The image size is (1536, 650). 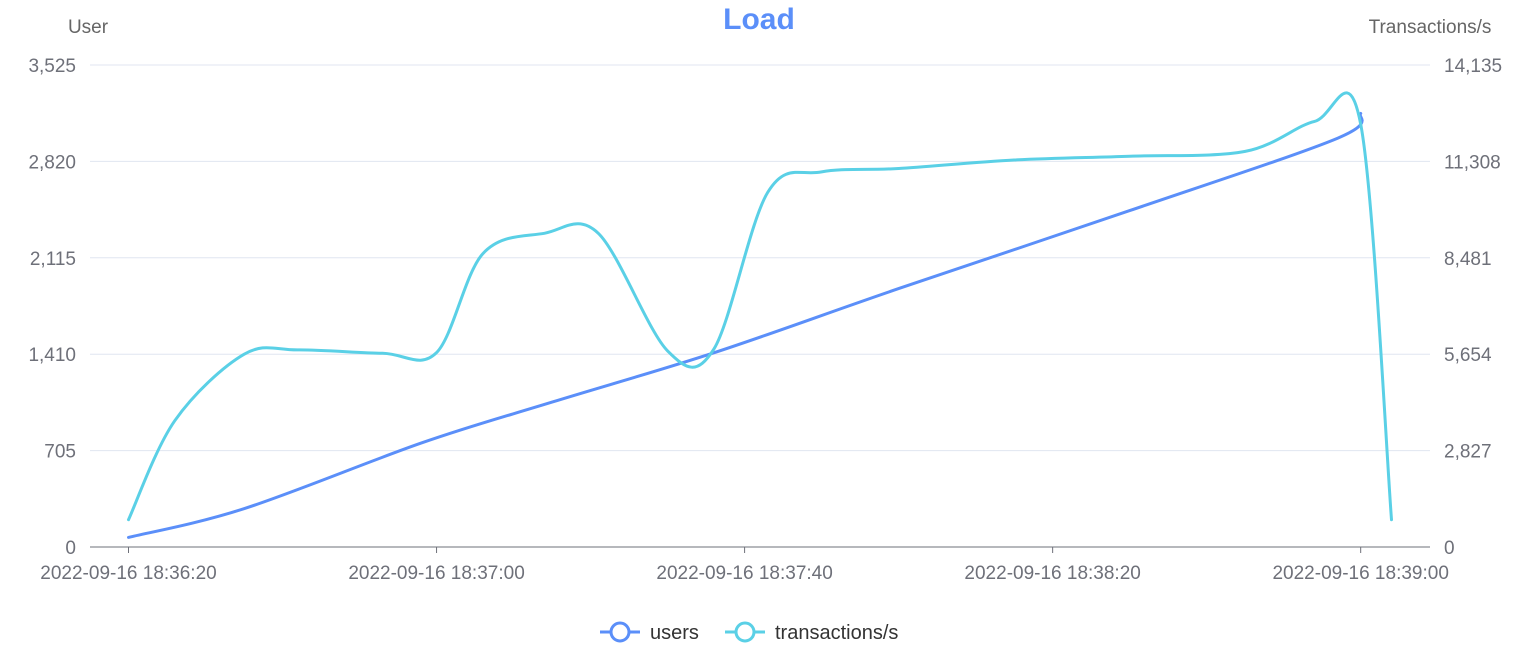 What do you see at coordinates (1468, 452) in the screenshot?
I see `y-right-tick-label: 2,827` at bounding box center [1468, 452].